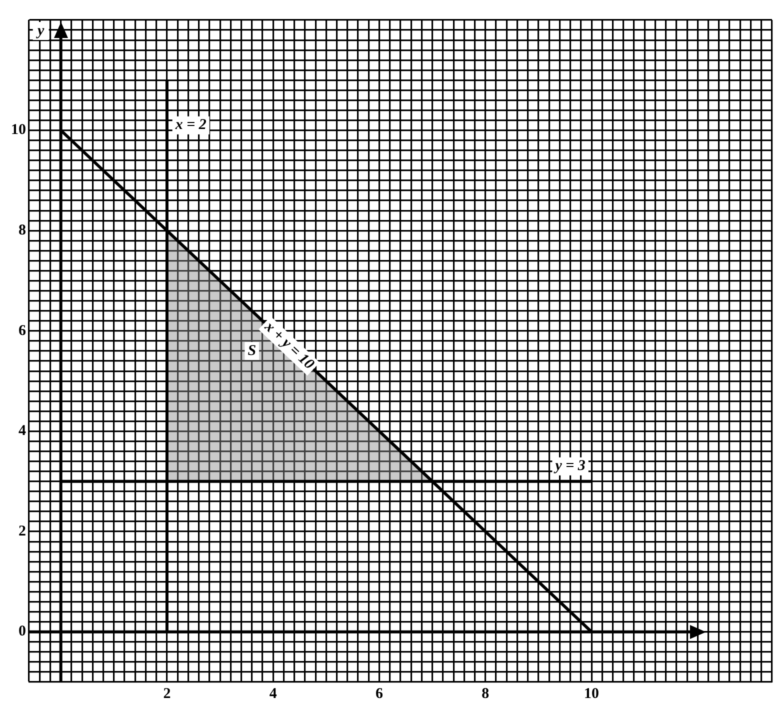 This screenshot has width=784, height=714. What do you see at coordinates (289, 346) in the screenshot?
I see `annotation: x + y = 10` at bounding box center [289, 346].